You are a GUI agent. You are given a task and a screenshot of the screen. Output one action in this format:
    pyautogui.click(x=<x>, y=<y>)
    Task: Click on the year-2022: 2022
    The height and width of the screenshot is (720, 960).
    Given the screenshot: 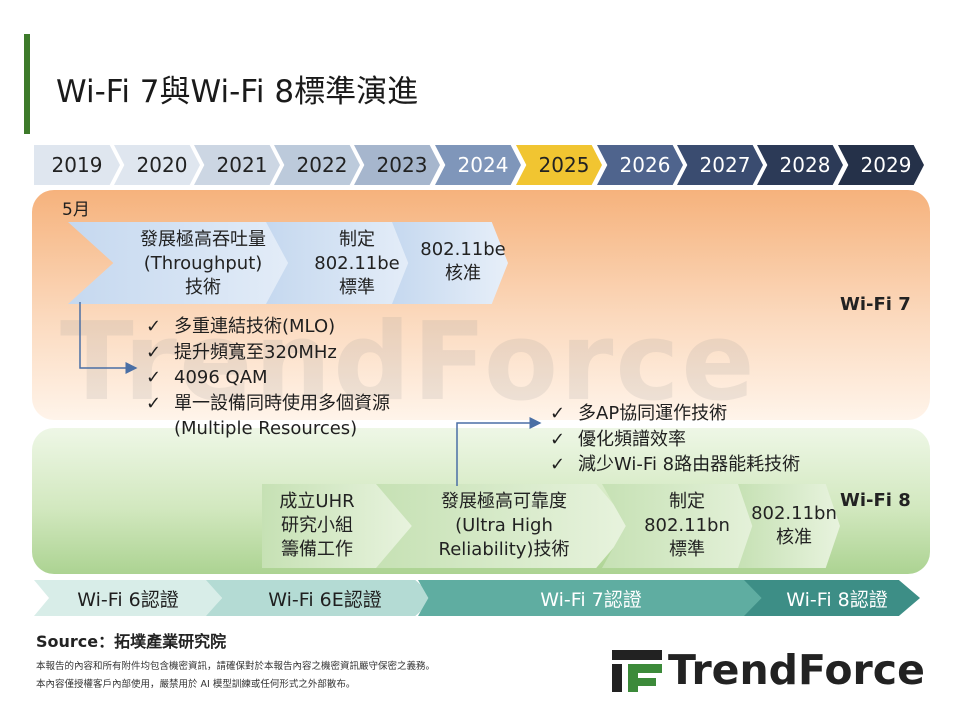 What is the action you would take?
    pyautogui.click(x=317, y=165)
    